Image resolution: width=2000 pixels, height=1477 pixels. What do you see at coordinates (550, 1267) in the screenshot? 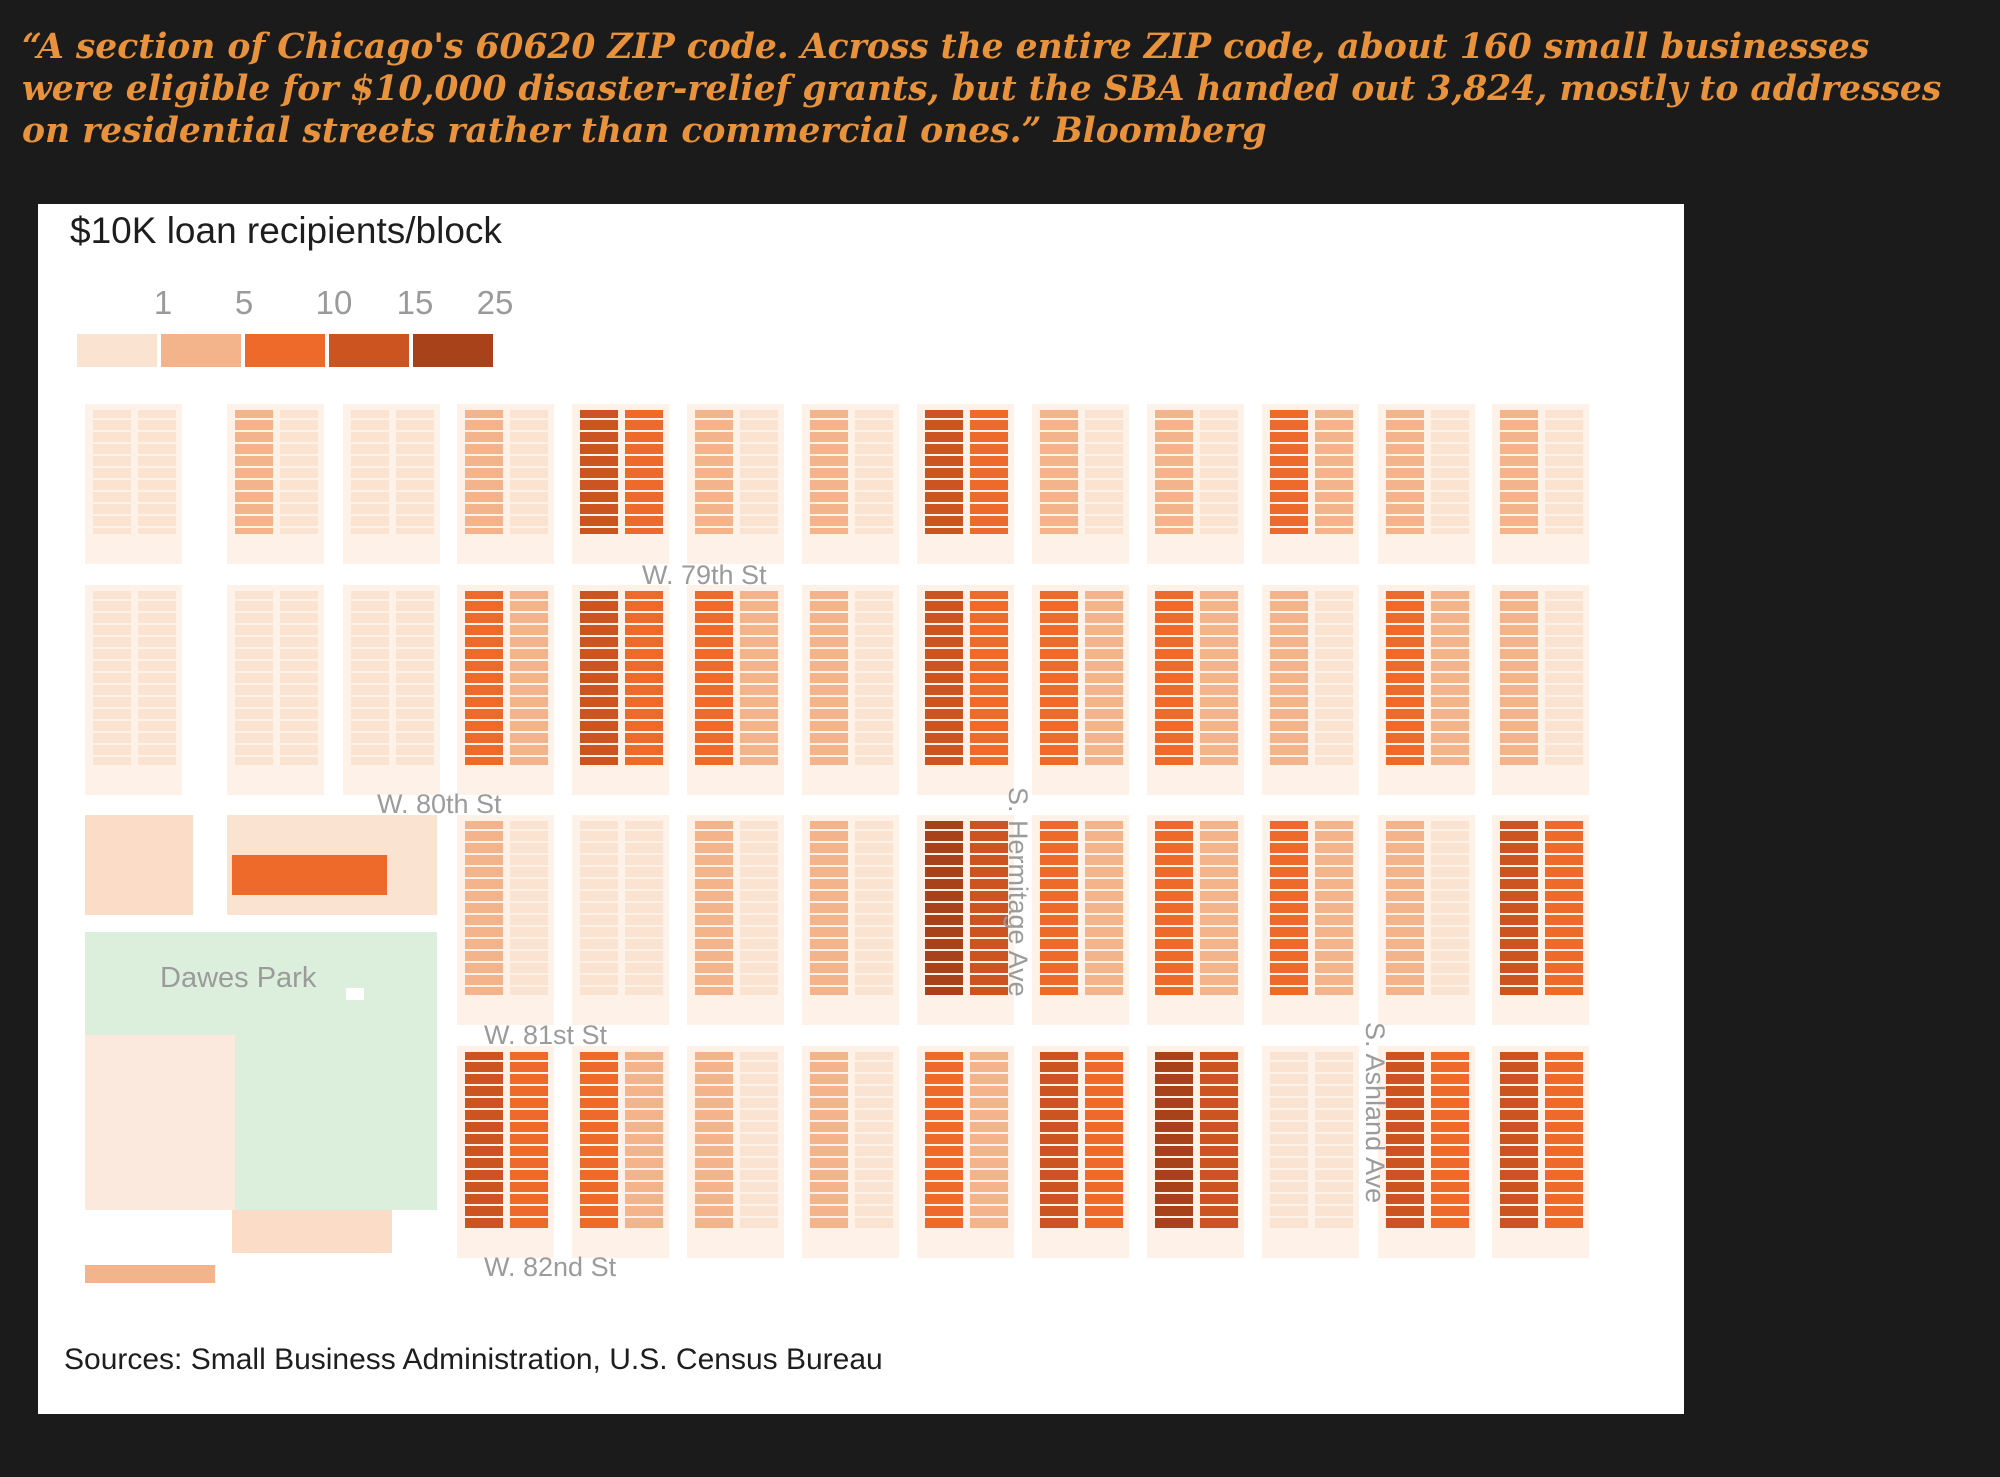
I see `street-label-w82: W. 82nd St` at bounding box center [550, 1267].